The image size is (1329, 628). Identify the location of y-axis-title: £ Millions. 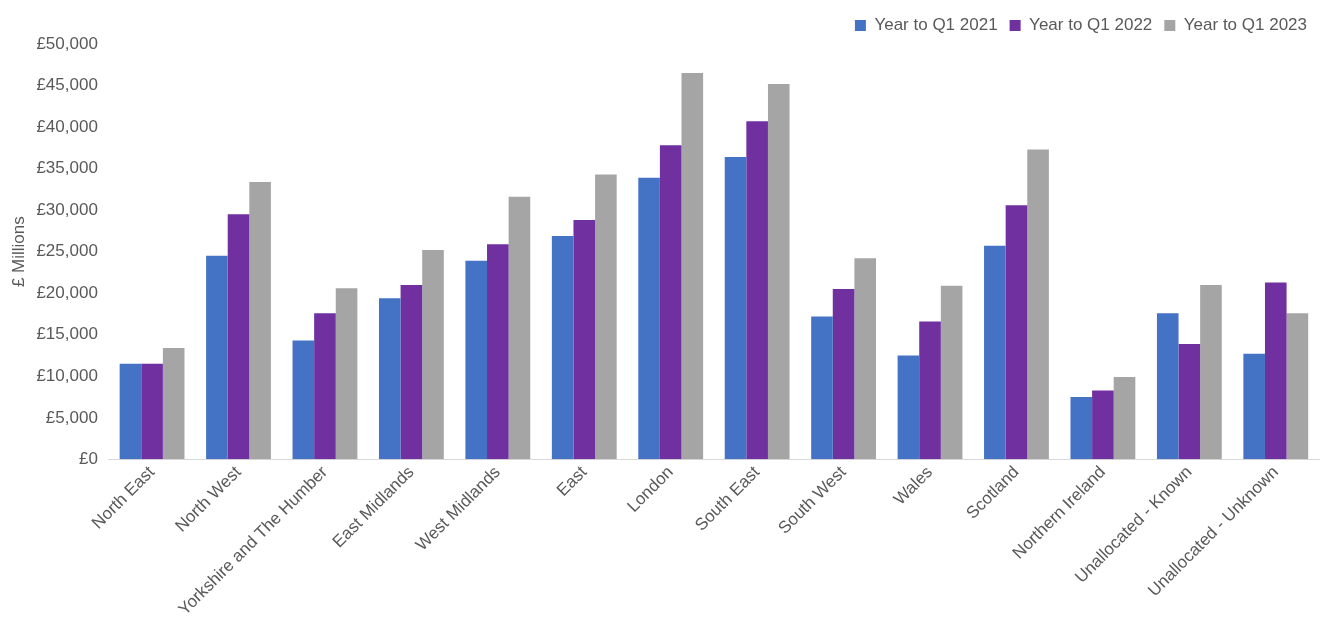
(18, 252).